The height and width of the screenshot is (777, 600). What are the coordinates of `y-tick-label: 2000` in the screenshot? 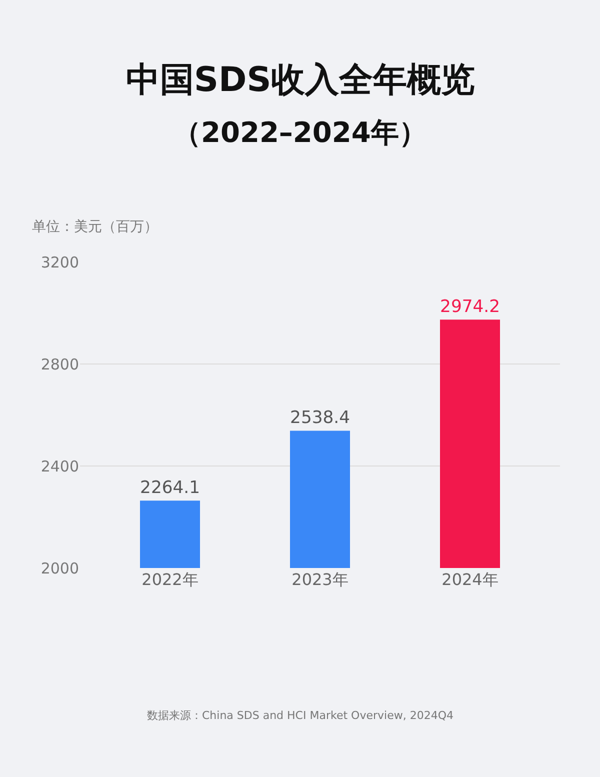 It's located at (59, 568).